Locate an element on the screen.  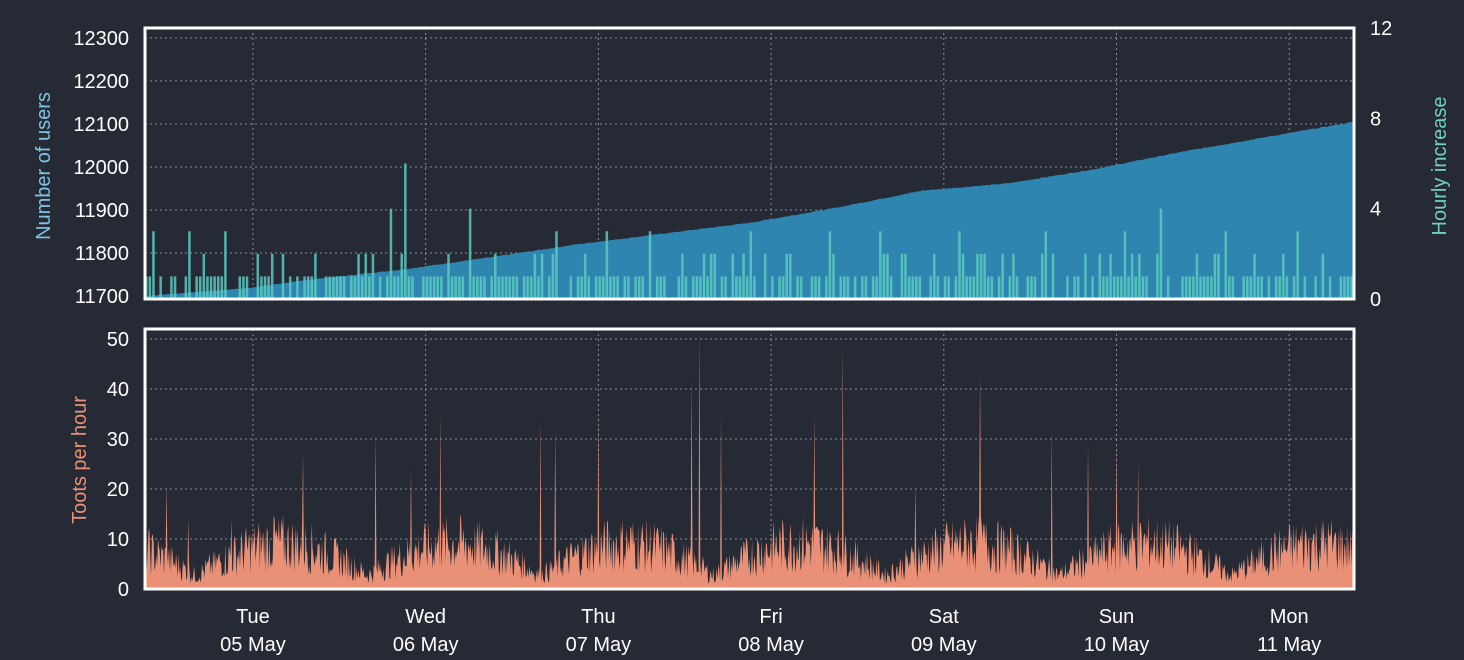
users-axis-label: Number of users is located at coordinates (44, 166).